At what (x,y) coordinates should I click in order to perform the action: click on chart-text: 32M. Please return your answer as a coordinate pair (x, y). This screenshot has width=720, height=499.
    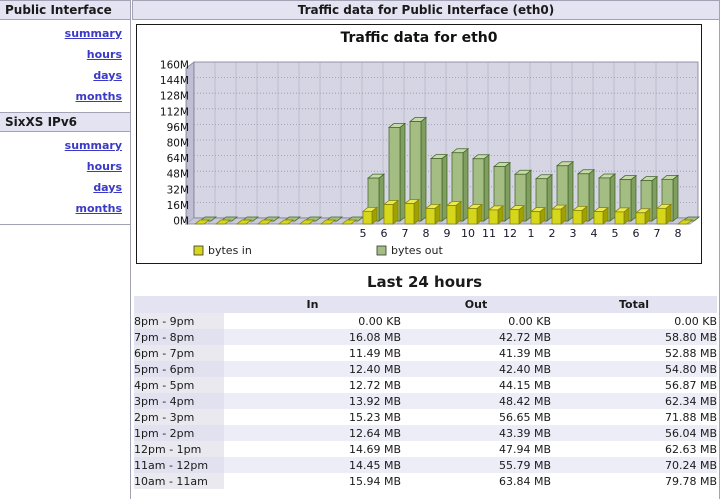
    Looking at the image, I should click on (178, 190).